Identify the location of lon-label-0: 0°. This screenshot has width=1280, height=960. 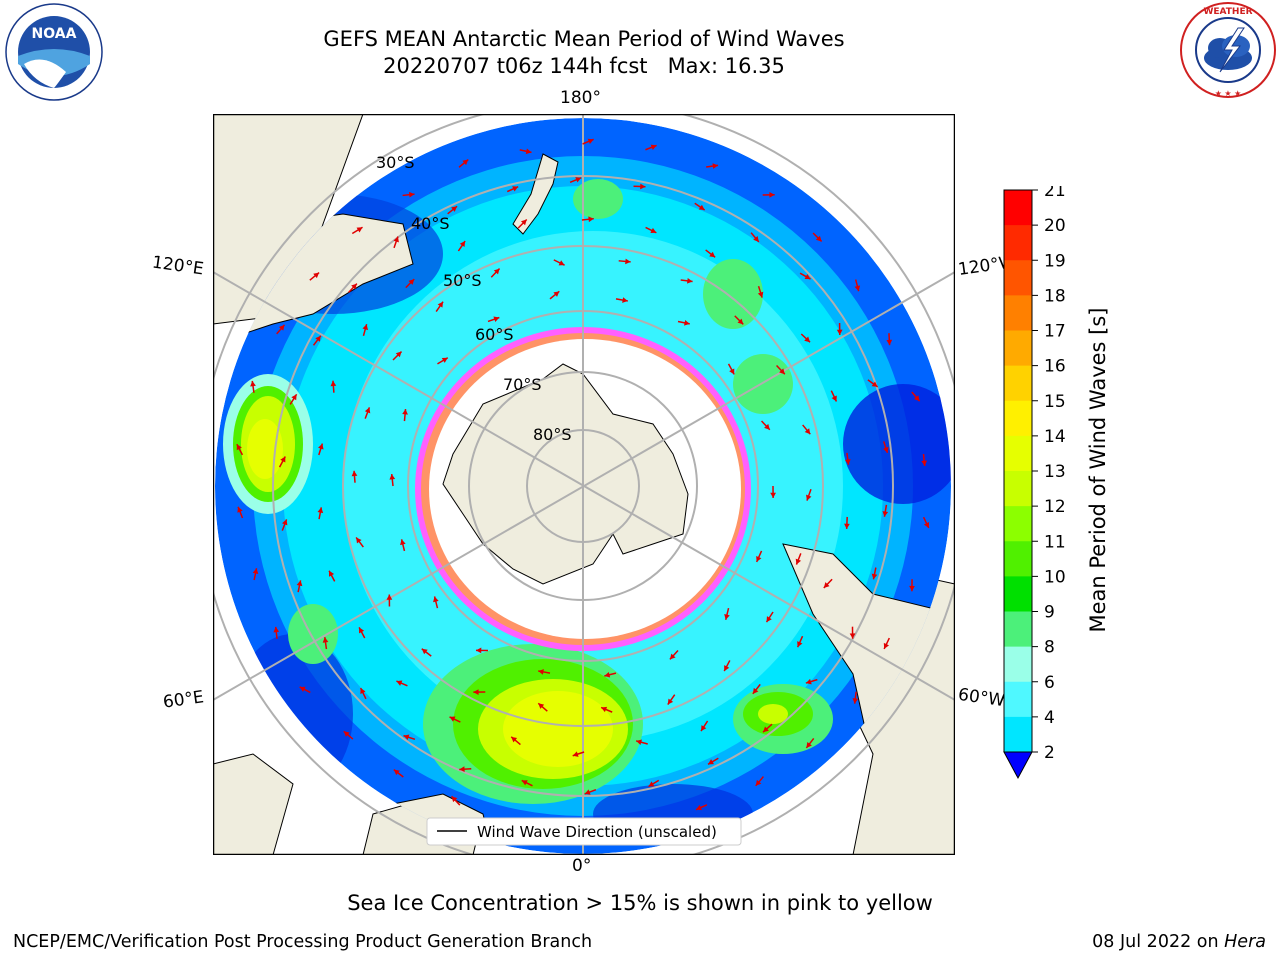
(582, 866).